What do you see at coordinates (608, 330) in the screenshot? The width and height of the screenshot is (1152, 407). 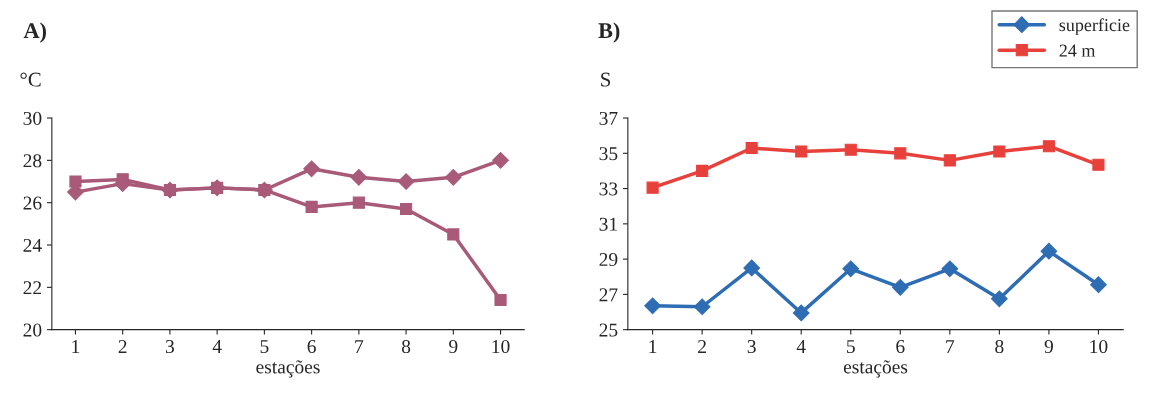 I see `y-tick-label: 25` at bounding box center [608, 330].